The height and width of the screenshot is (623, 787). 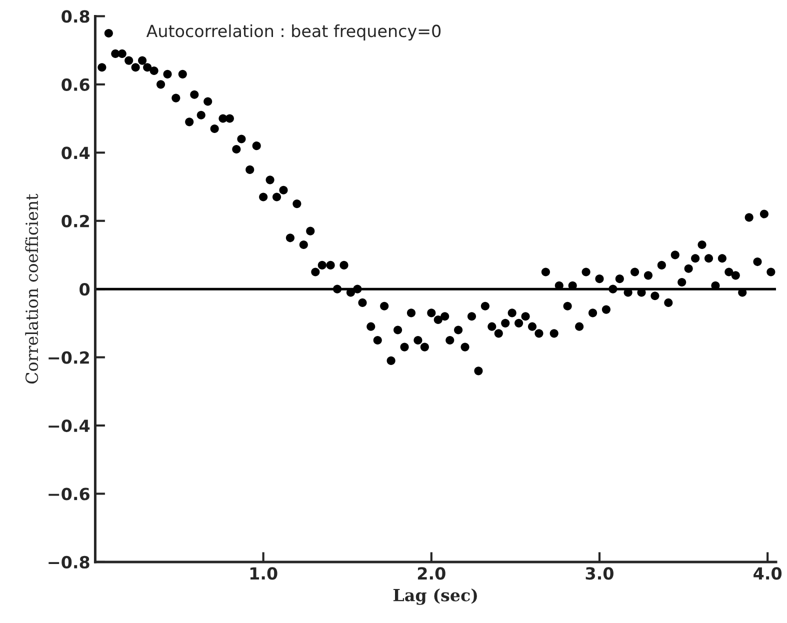 I want to click on x-tick-label: 4.0, so click(x=768, y=573).